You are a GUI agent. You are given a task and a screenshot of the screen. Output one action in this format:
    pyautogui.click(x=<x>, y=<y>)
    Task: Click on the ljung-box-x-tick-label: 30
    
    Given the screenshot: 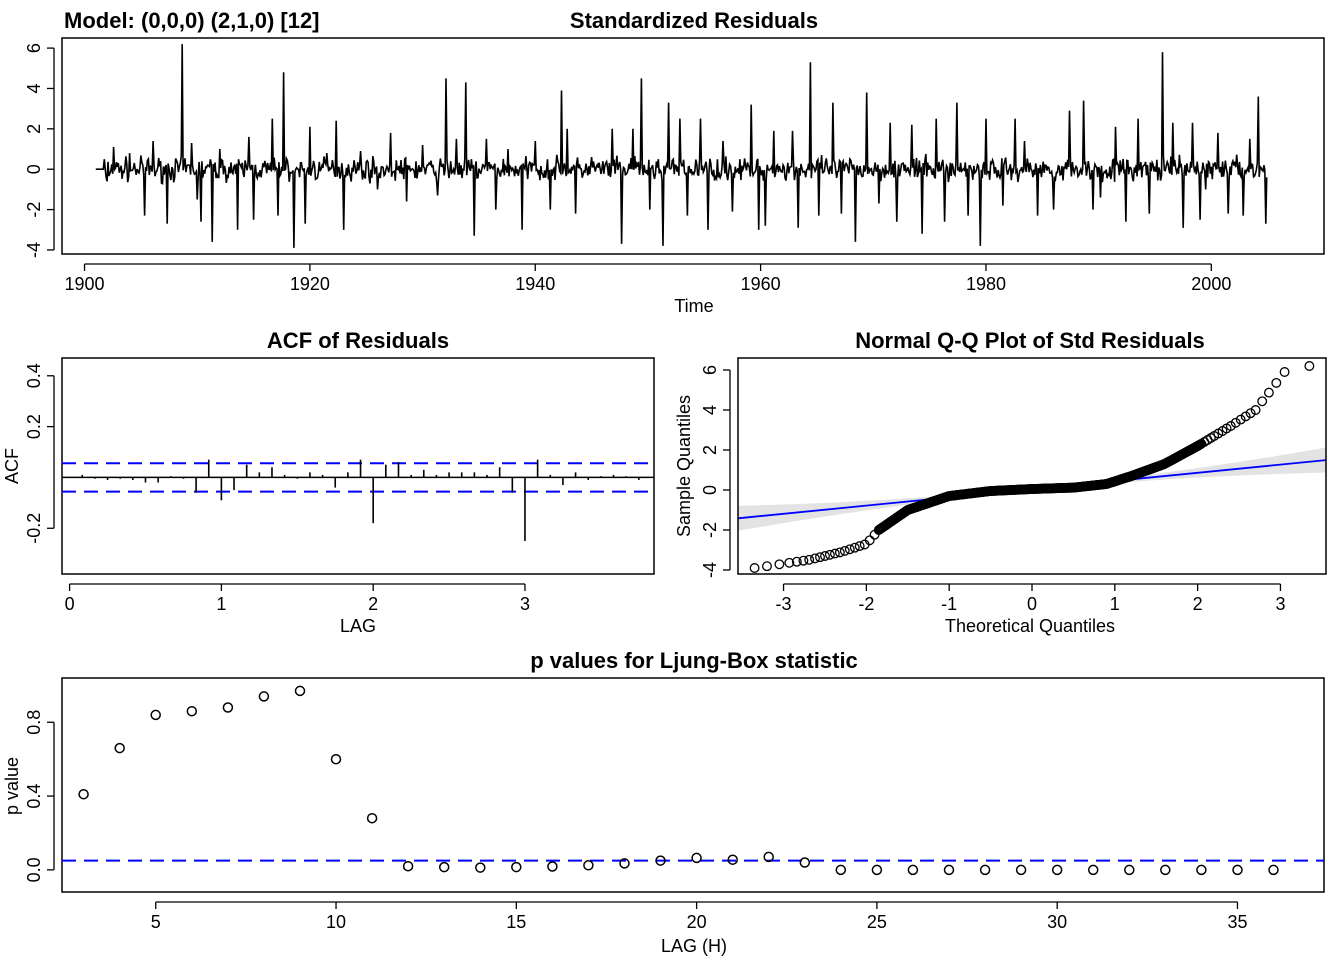 What is the action you would take?
    pyautogui.click(x=1057, y=922)
    